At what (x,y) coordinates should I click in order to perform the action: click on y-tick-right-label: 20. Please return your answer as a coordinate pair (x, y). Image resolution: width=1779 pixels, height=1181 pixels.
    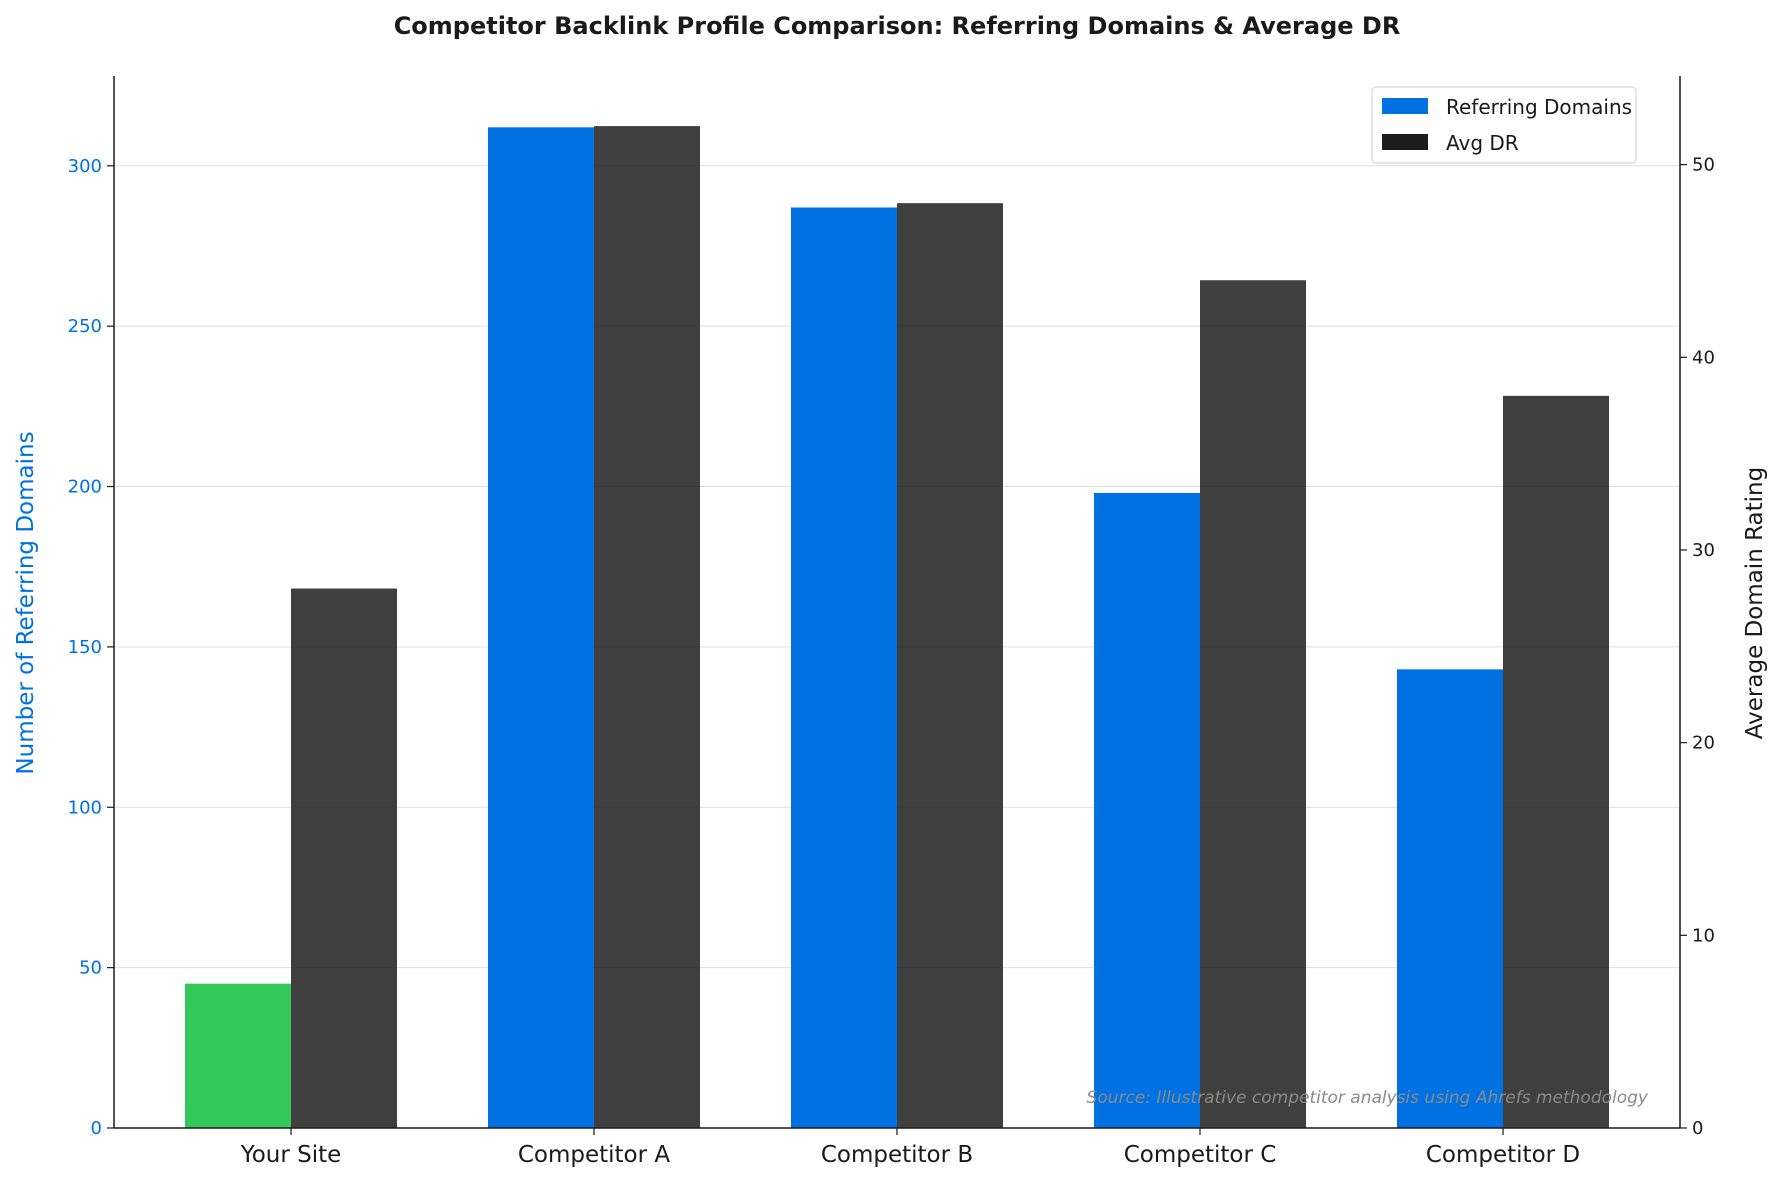
    Looking at the image, I should click on (1703, 743).